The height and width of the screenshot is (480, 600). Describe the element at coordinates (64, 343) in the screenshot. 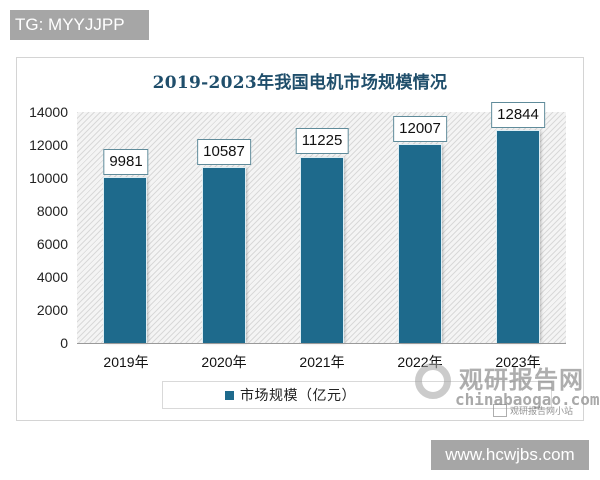

I see `y-tick-0: 0` at that location.